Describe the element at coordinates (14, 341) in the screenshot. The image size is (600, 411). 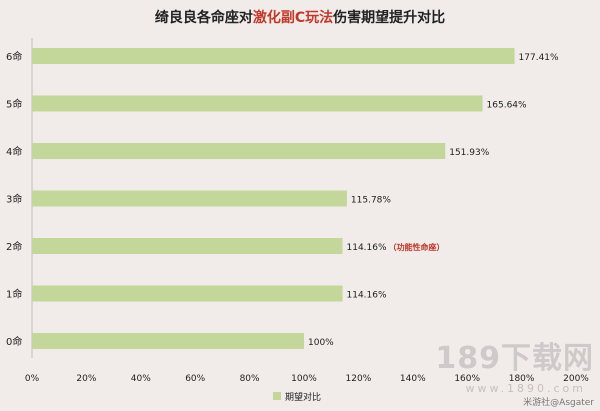
I see `y-tick-label: 0命` at that location.